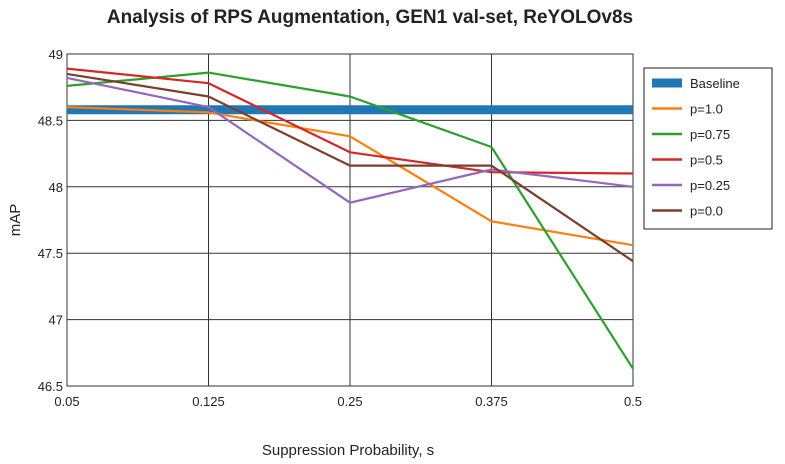 Image resolution: width=785 pixels, height=464 pixels. Describe the element at coordinates (208, 401) in the screenshot. I see `x-tick-label: 0.125` at that location.